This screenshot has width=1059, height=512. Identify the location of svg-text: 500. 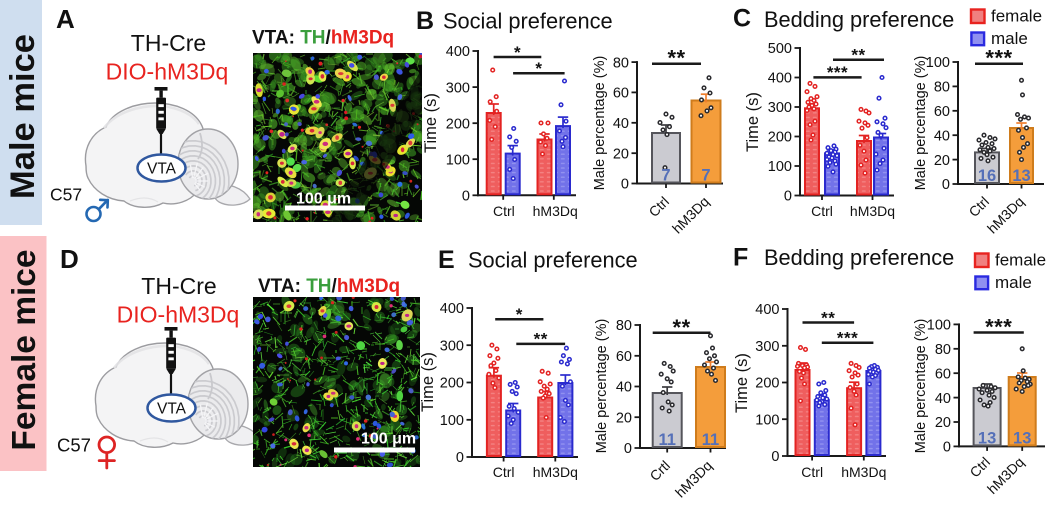
(780, 49).